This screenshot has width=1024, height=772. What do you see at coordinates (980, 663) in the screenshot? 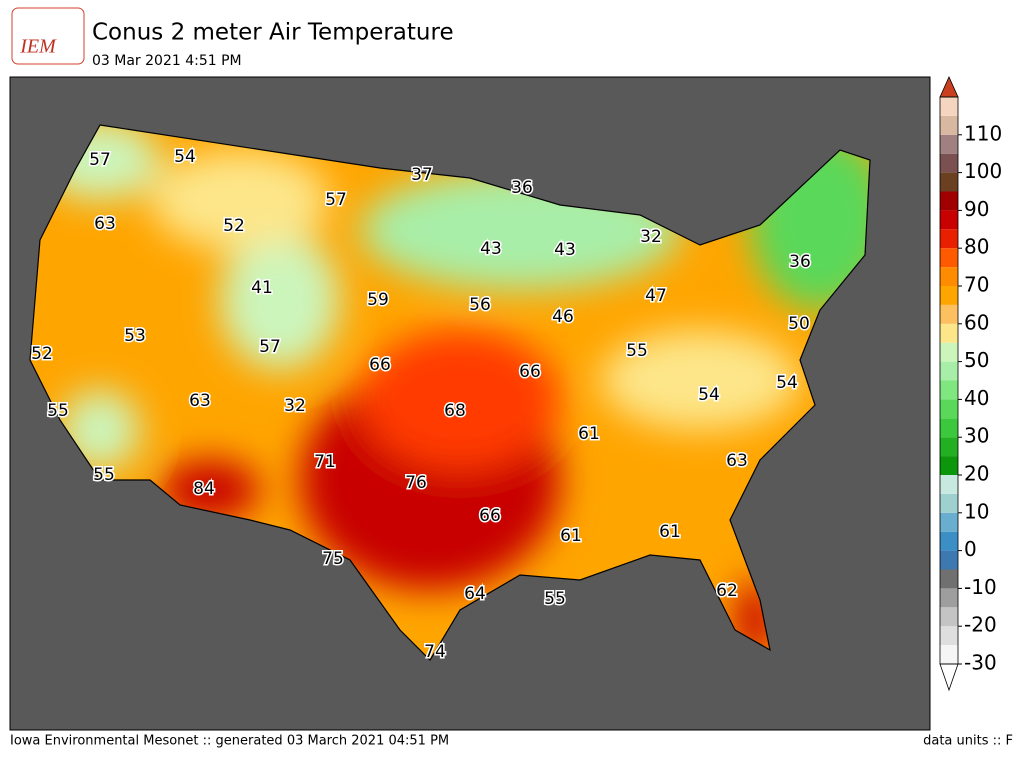
I see `colorbar-tick-label: -30` at bounding box center [980, 663].